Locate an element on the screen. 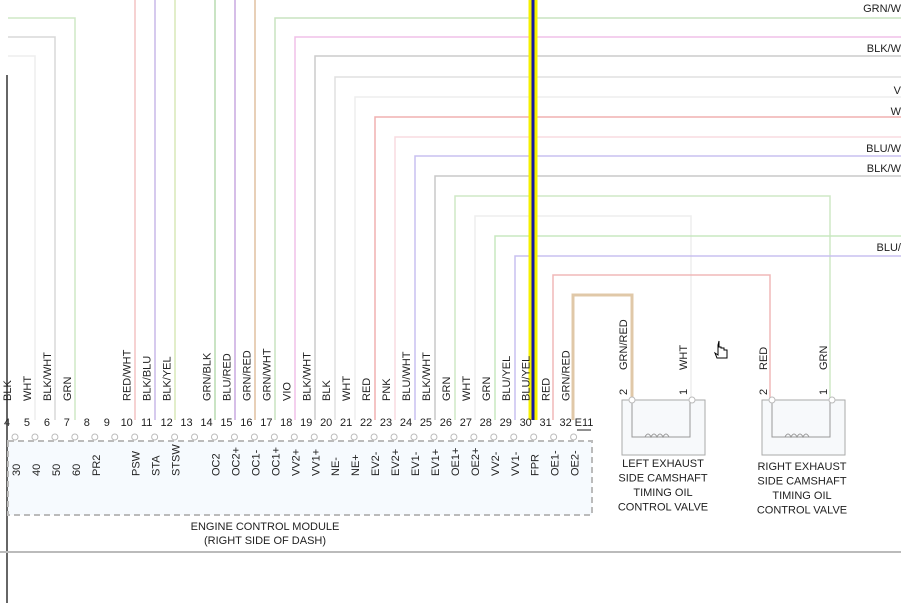 This screenshot has height=603, width=901. terminal-label: PSW is located at coordinates (137, 463).